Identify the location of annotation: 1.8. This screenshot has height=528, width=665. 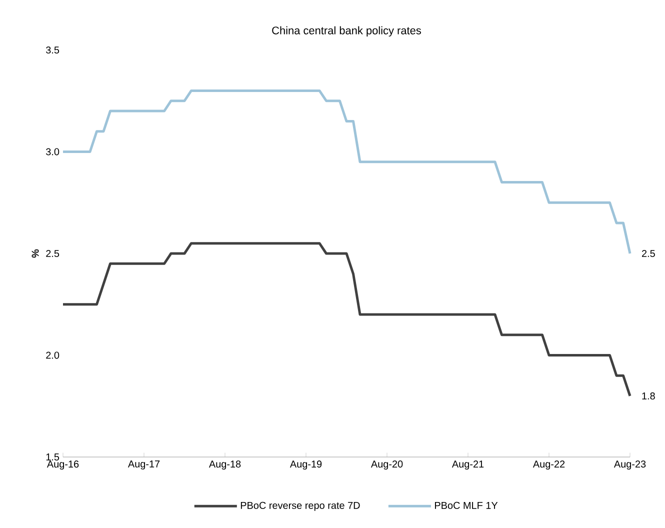
(648, 396).